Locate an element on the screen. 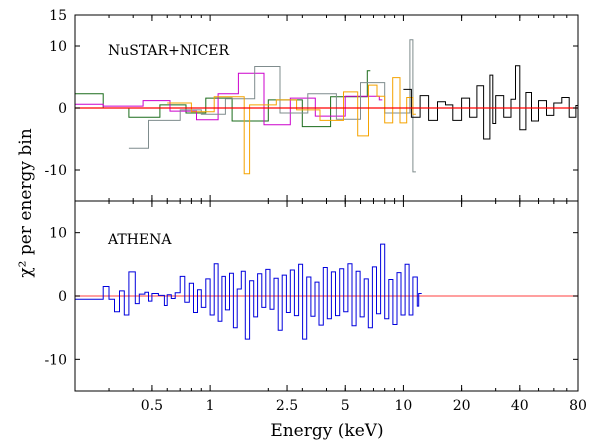  panel-bottom-series is located at coordinates (248, 291).